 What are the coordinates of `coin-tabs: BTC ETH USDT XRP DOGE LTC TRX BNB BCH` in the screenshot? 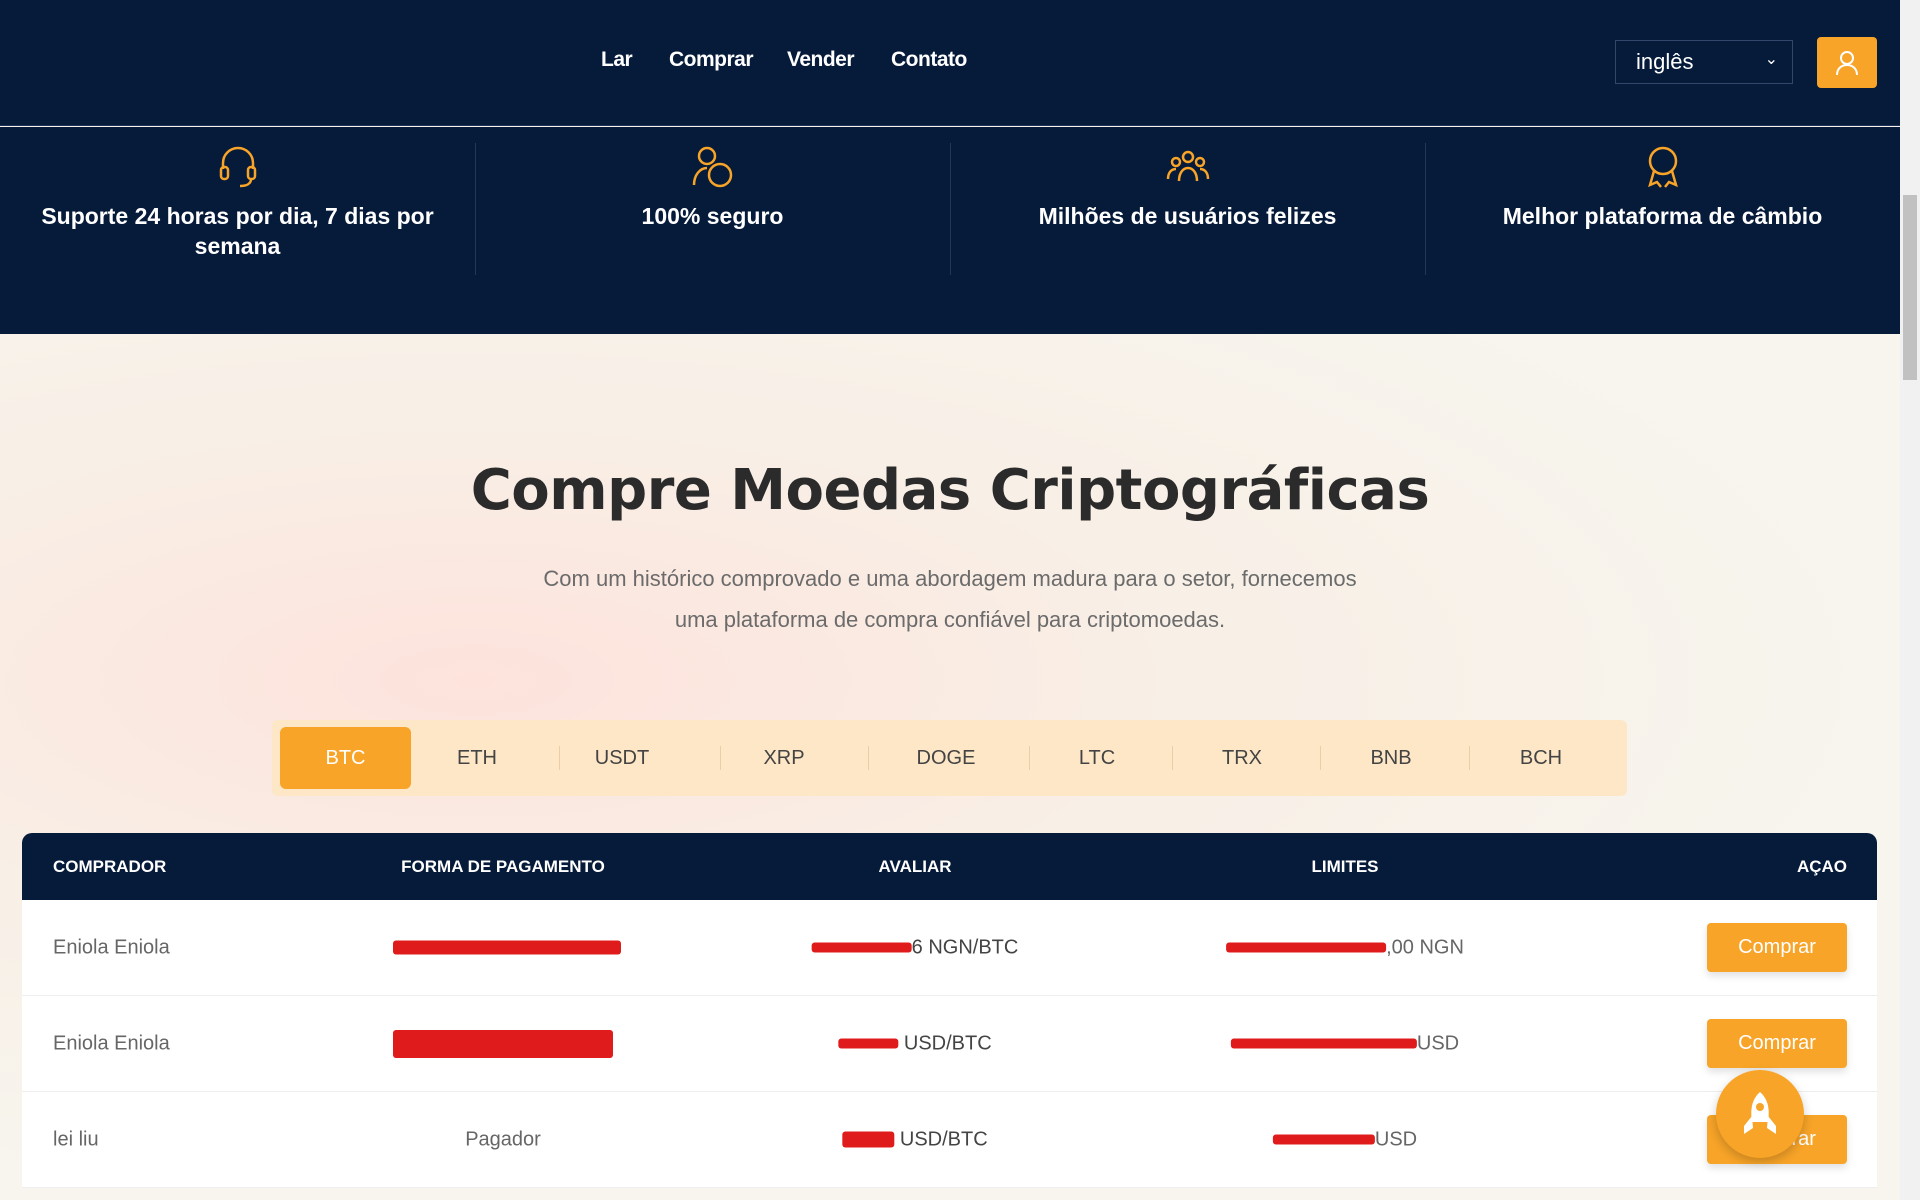 It's located at (949, 758).